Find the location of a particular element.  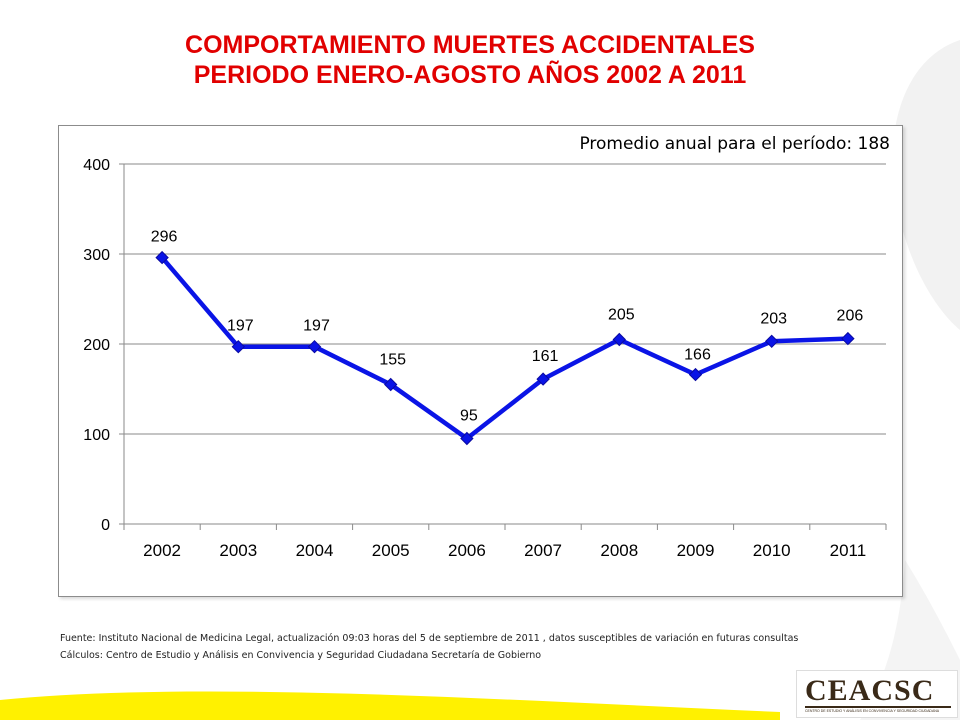

y-axis: 0 100 200 300 400 is located at coordinates (104, 345).